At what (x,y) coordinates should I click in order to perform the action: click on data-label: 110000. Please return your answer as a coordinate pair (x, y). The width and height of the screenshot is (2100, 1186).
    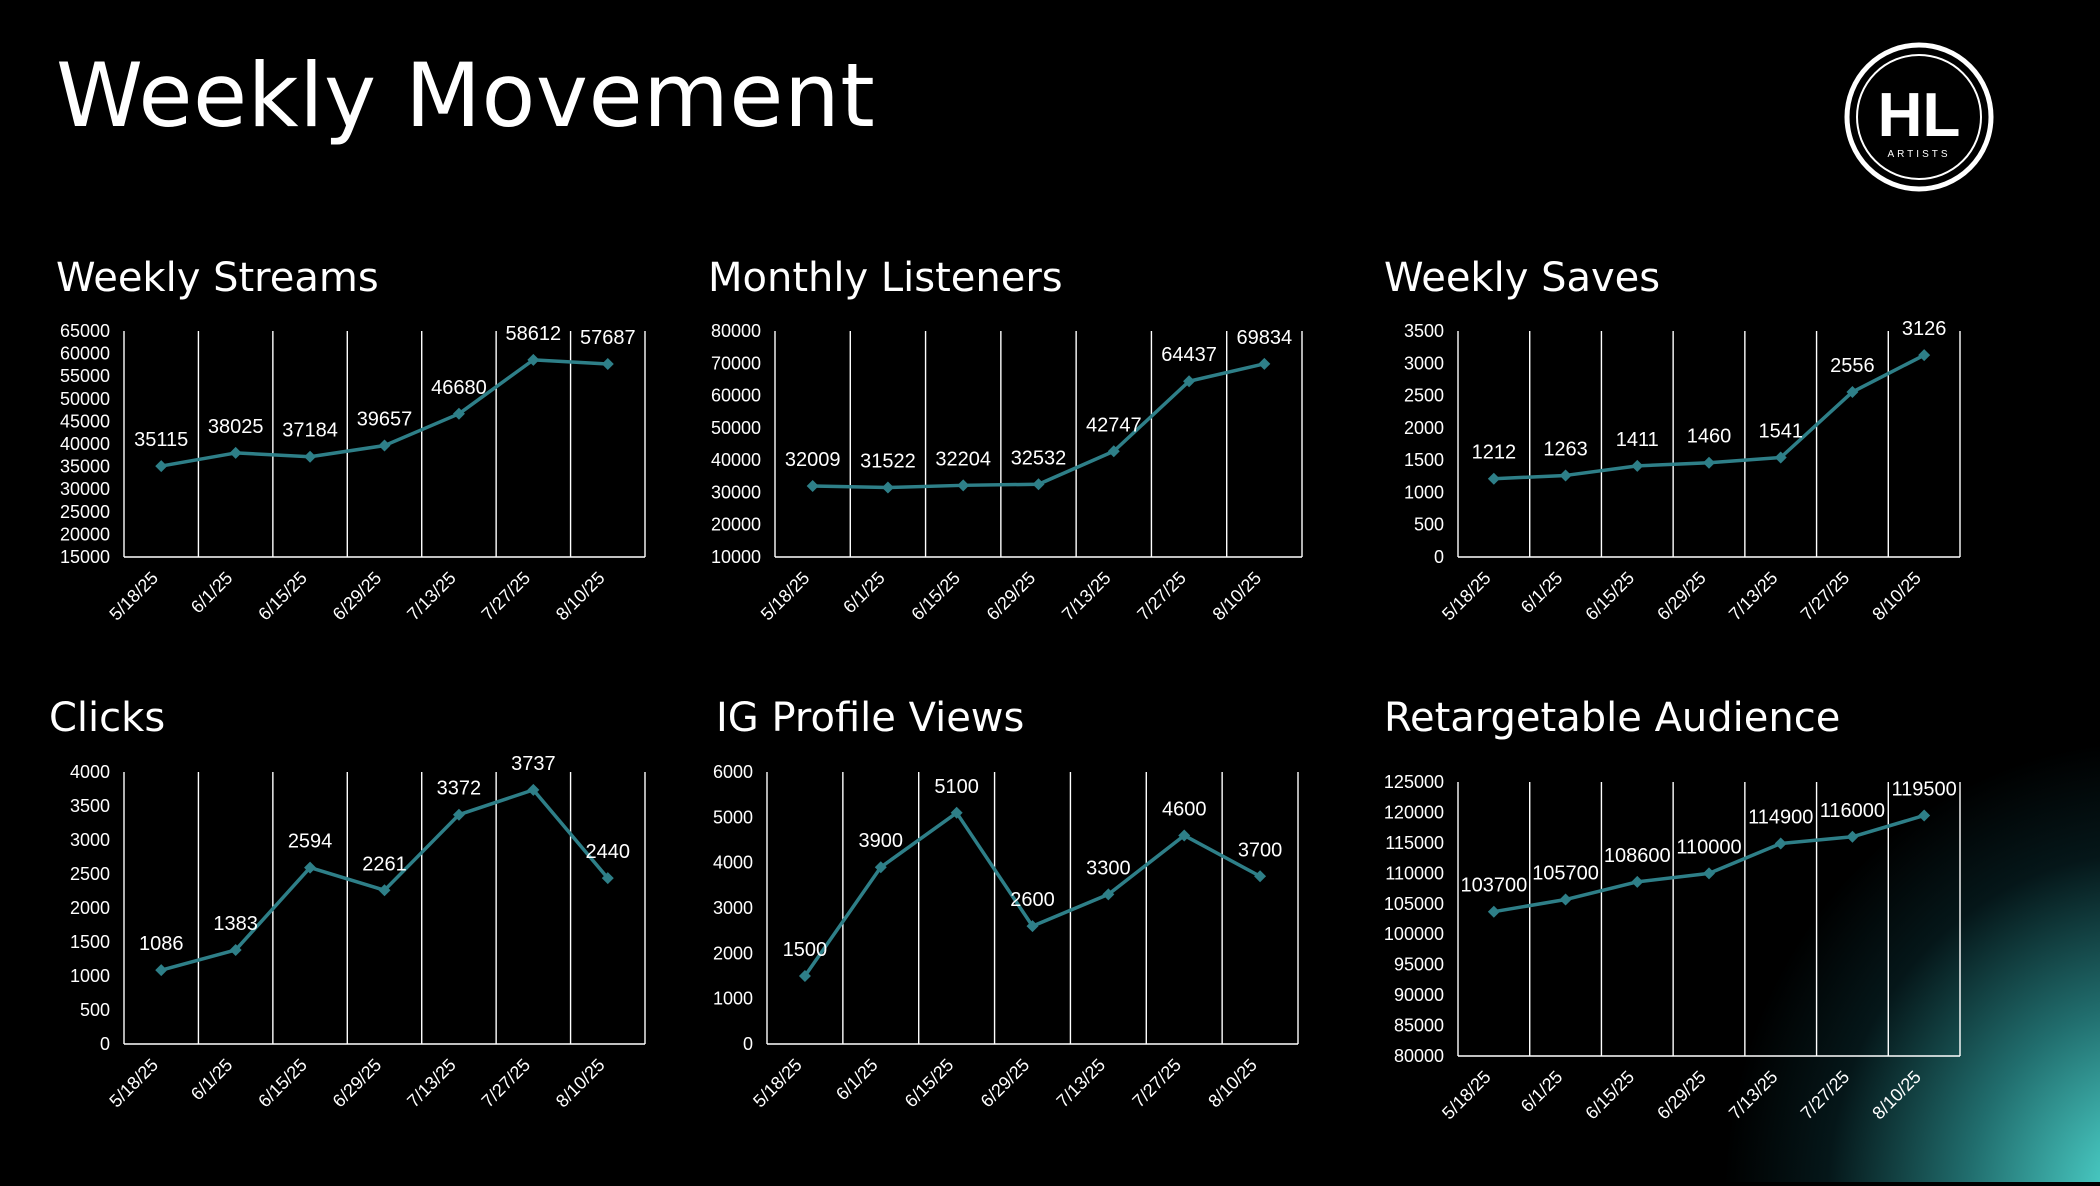
    Looking at the image, I should click on (1708, 847).